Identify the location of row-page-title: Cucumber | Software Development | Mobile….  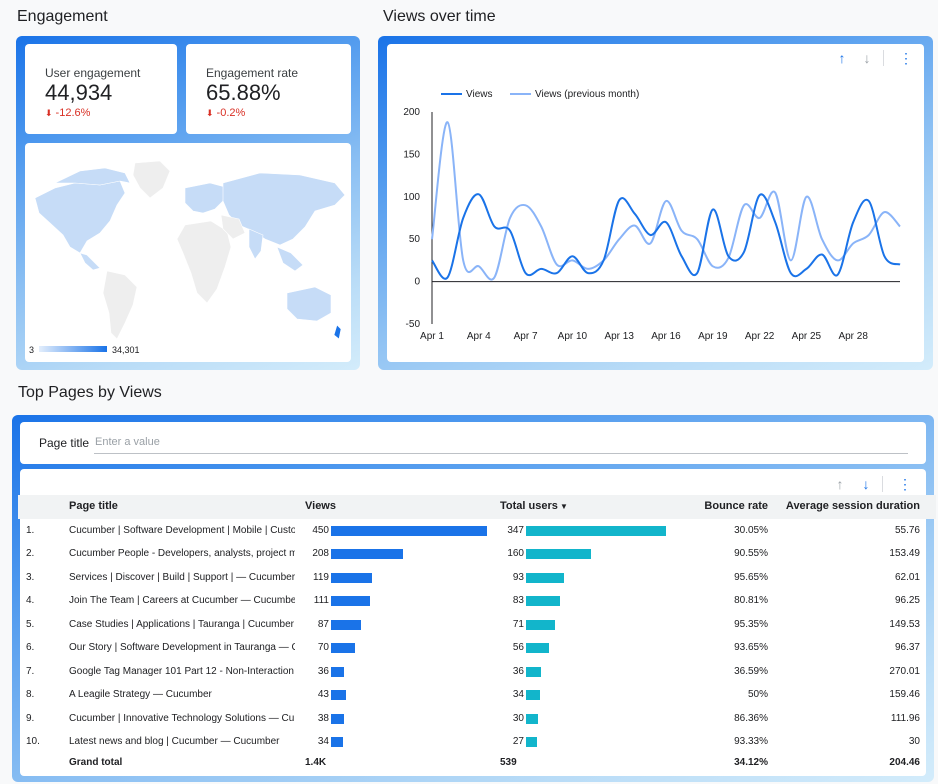
(182, 530).